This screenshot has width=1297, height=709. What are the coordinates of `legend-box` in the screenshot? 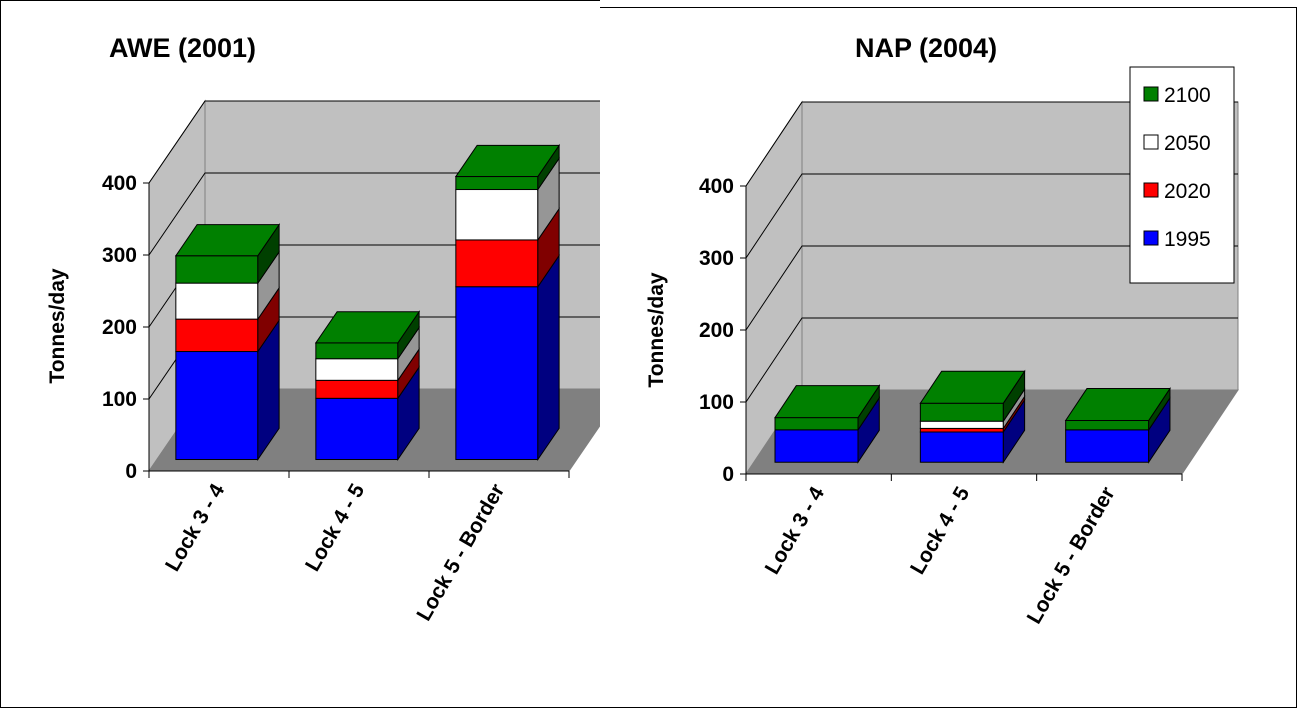 It's located at (1182, 175).